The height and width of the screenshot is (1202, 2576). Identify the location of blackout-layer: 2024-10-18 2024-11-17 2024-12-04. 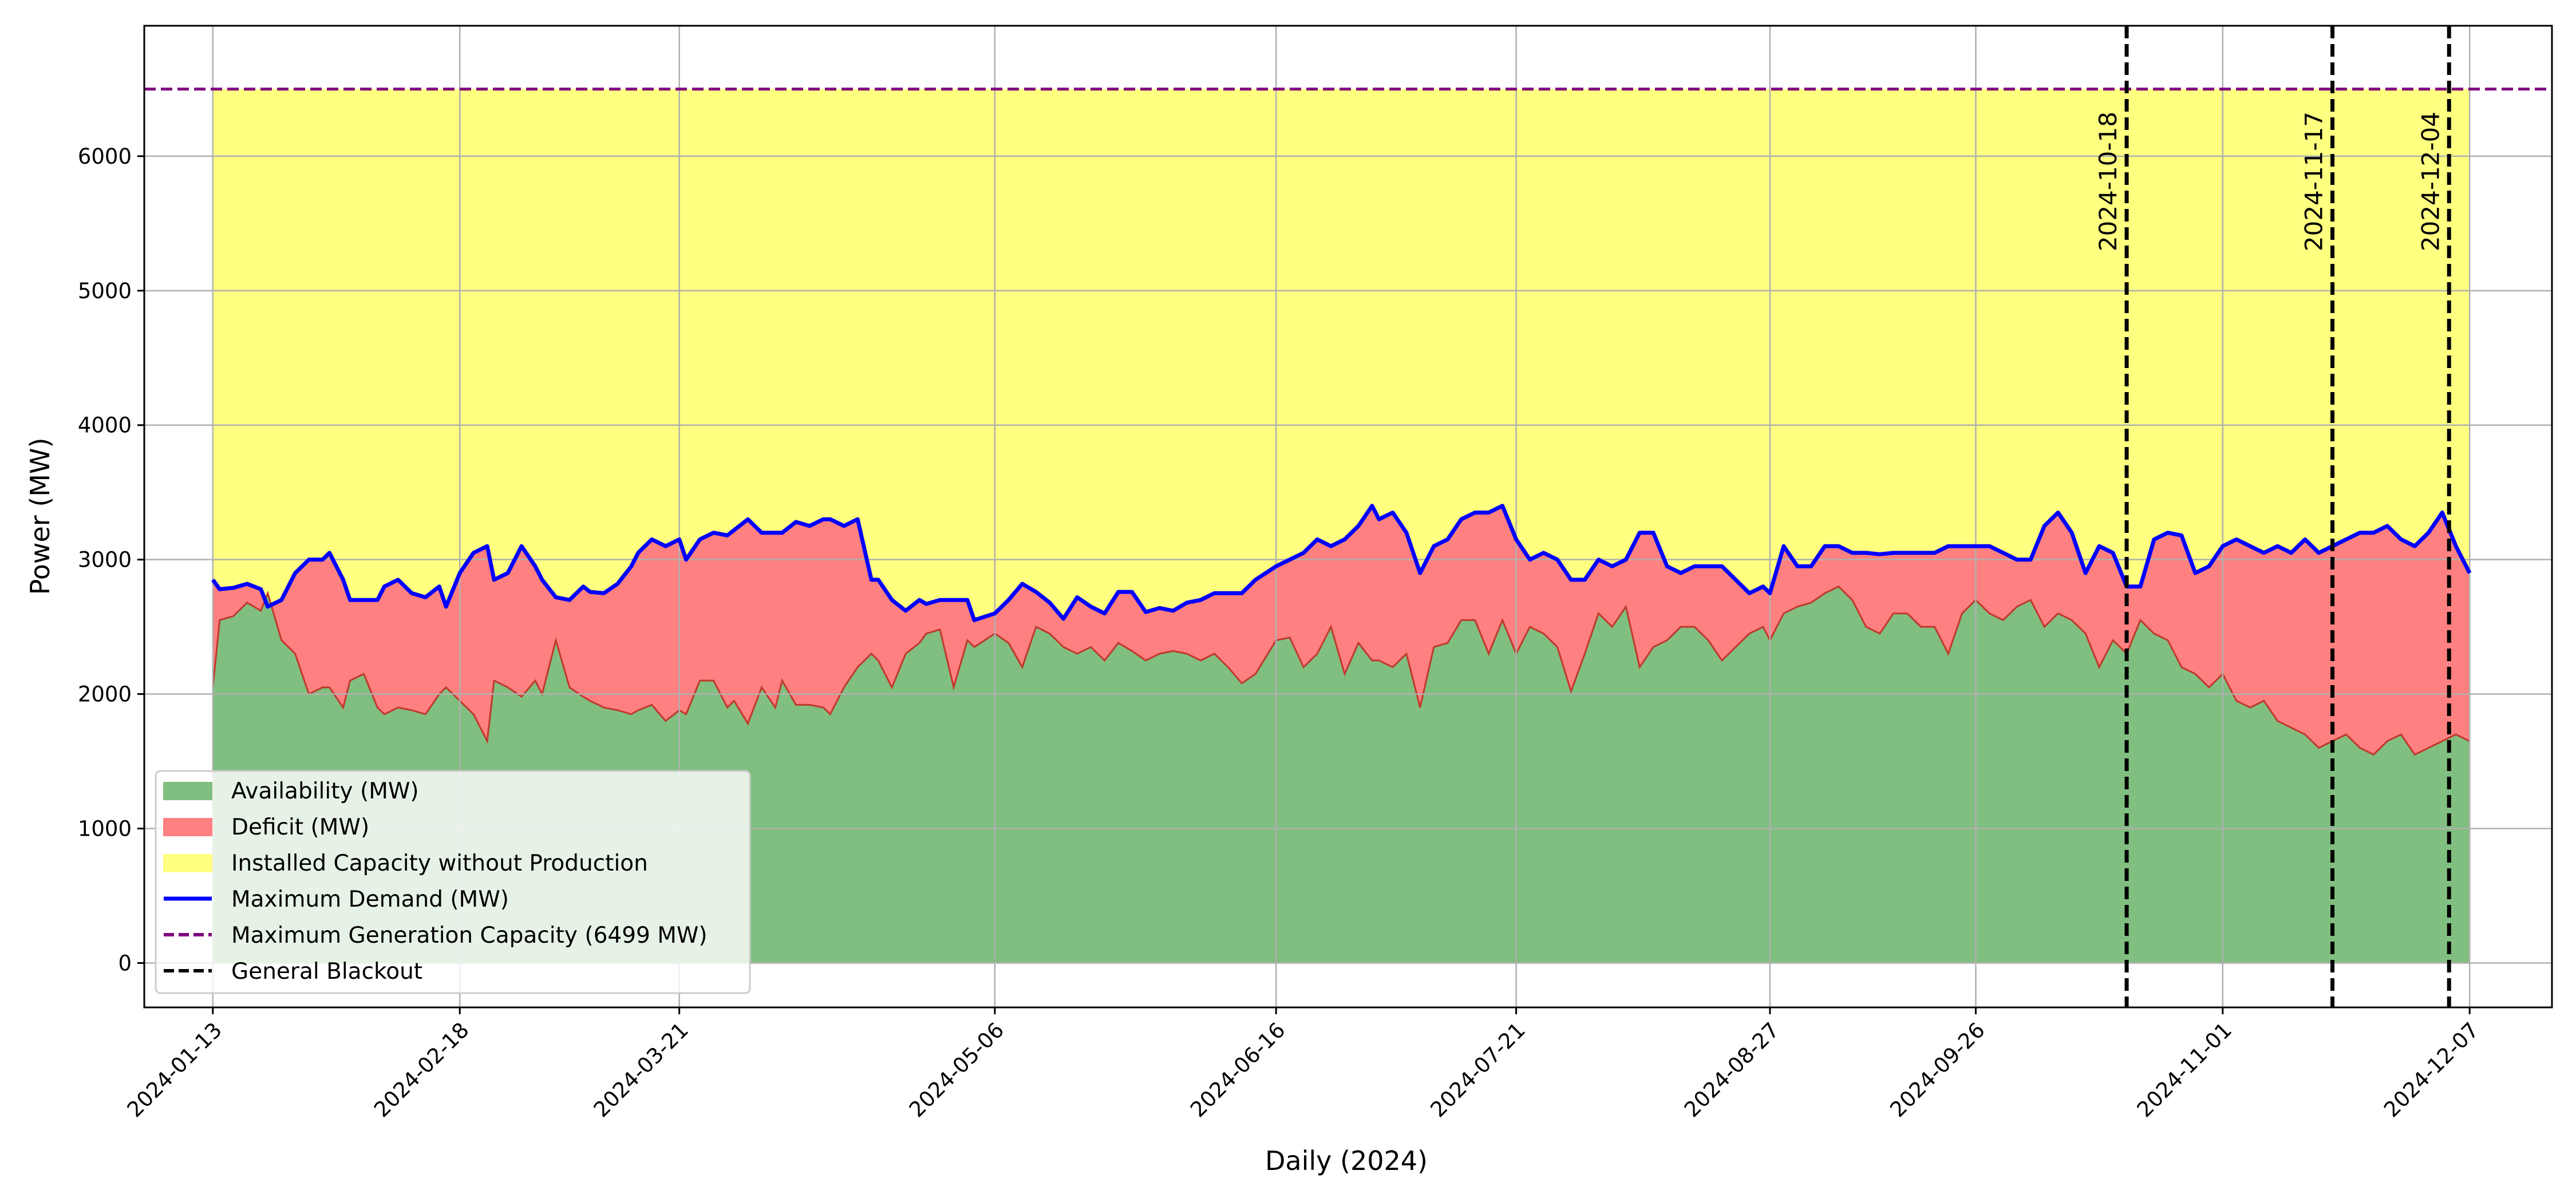
(2272, 516).